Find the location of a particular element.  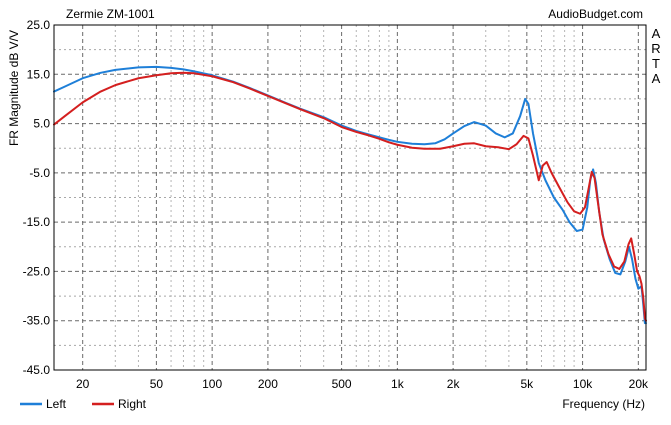

x-tick-label: 2k is located at coordinates (454, 384).